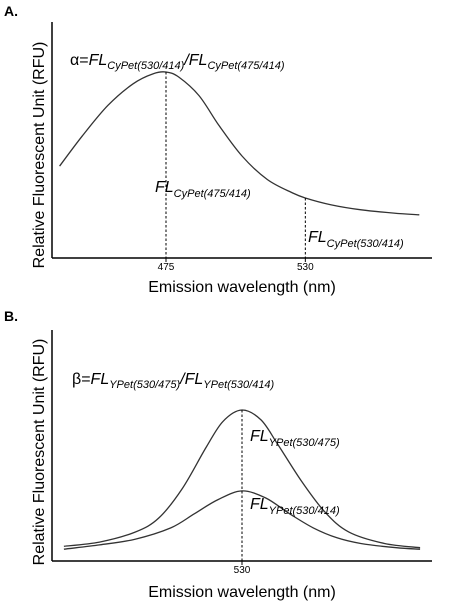  Describe the element at coordinates (212, 194) in the screenshot. I see `panel-a-annotation-fl-475-sub: CyPet(475/414)` at that location.